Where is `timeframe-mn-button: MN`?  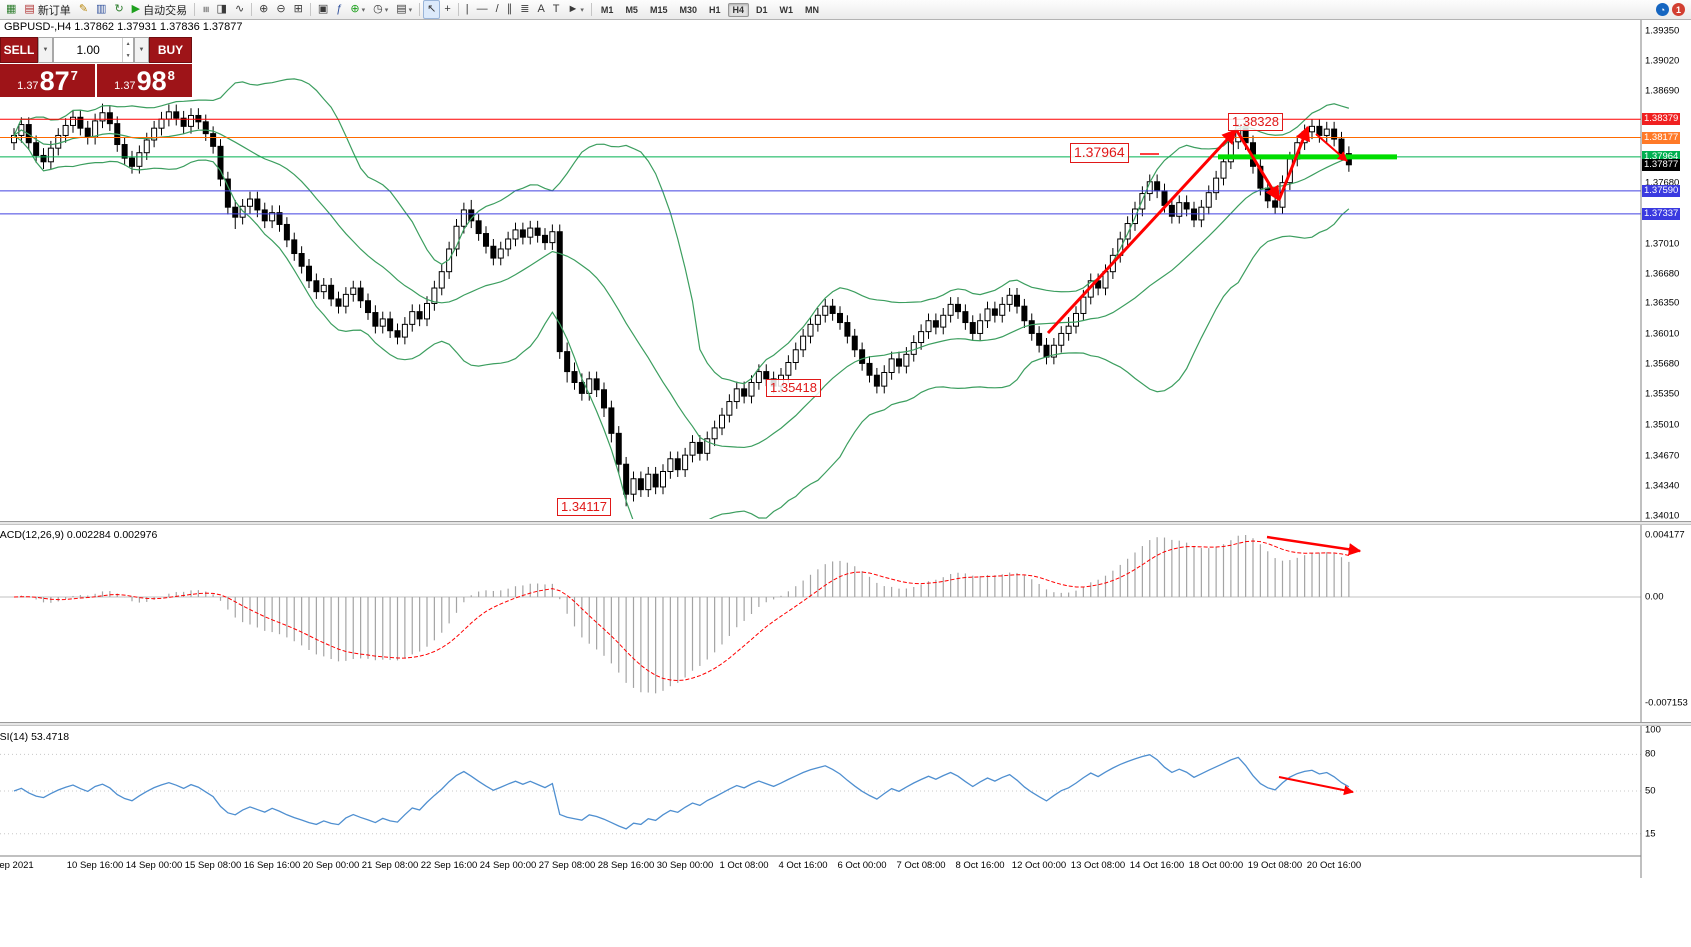
timeframe-mn-button: MN is located at coordinates (812, 9).